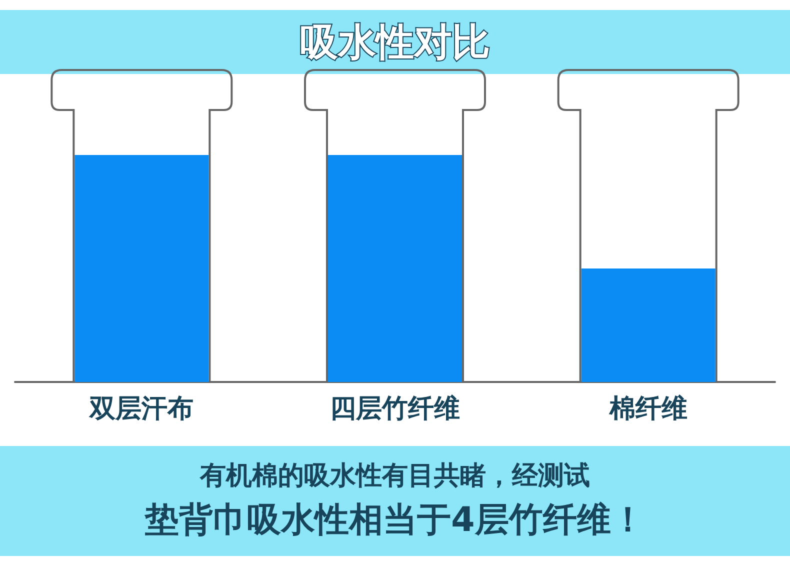  I want to click on chart-title: 吸水性对比, so click(395, 42).